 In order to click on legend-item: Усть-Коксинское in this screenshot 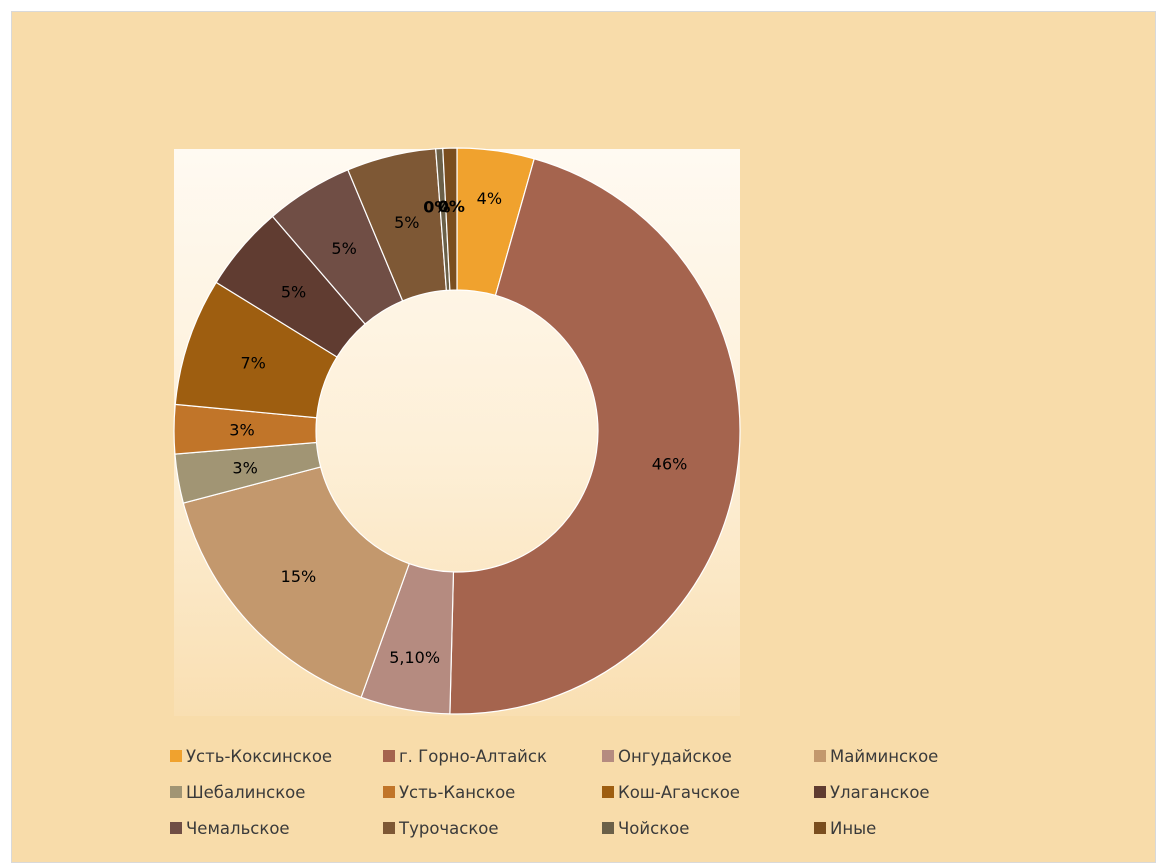, I will do `click(276, 756)`.